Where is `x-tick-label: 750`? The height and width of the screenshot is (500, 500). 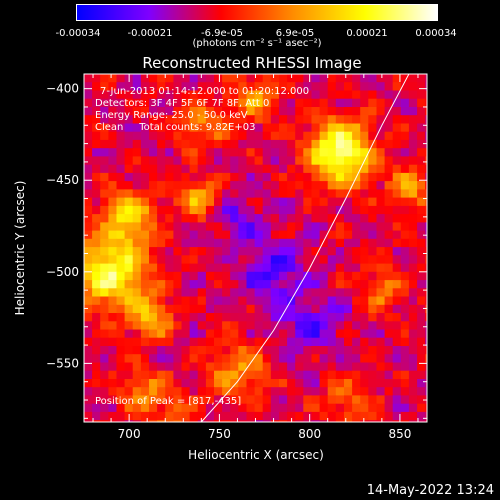 x-tick-label: 750 is located at coordinates (219, 434).